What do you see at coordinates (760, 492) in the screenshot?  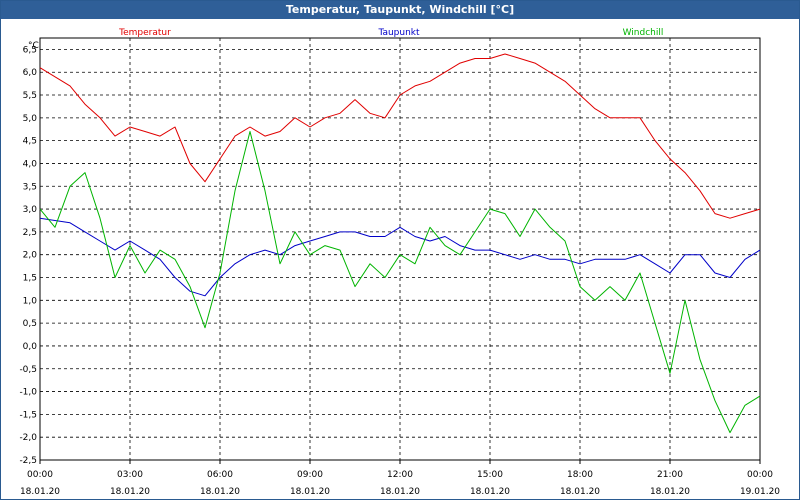 I see `x-tick-date: 19.01.20` at bounding box center [760, 492].